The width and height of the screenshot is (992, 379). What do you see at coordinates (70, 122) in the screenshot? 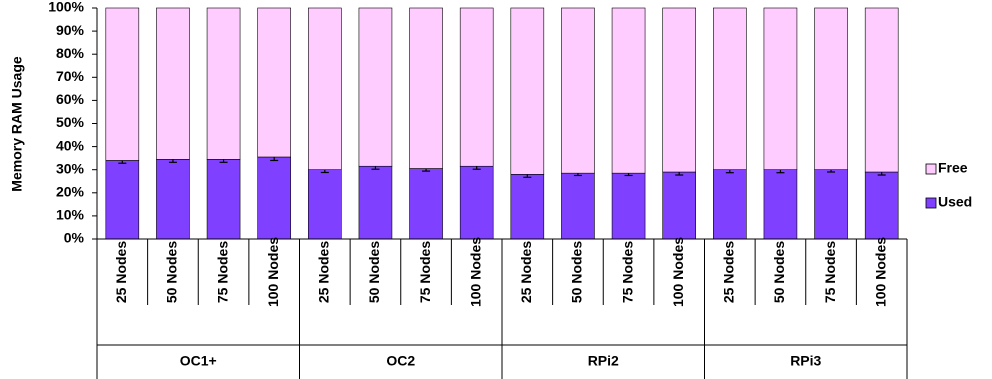
I see `y-tick-label: 50%` at bounding box center [70, 122].